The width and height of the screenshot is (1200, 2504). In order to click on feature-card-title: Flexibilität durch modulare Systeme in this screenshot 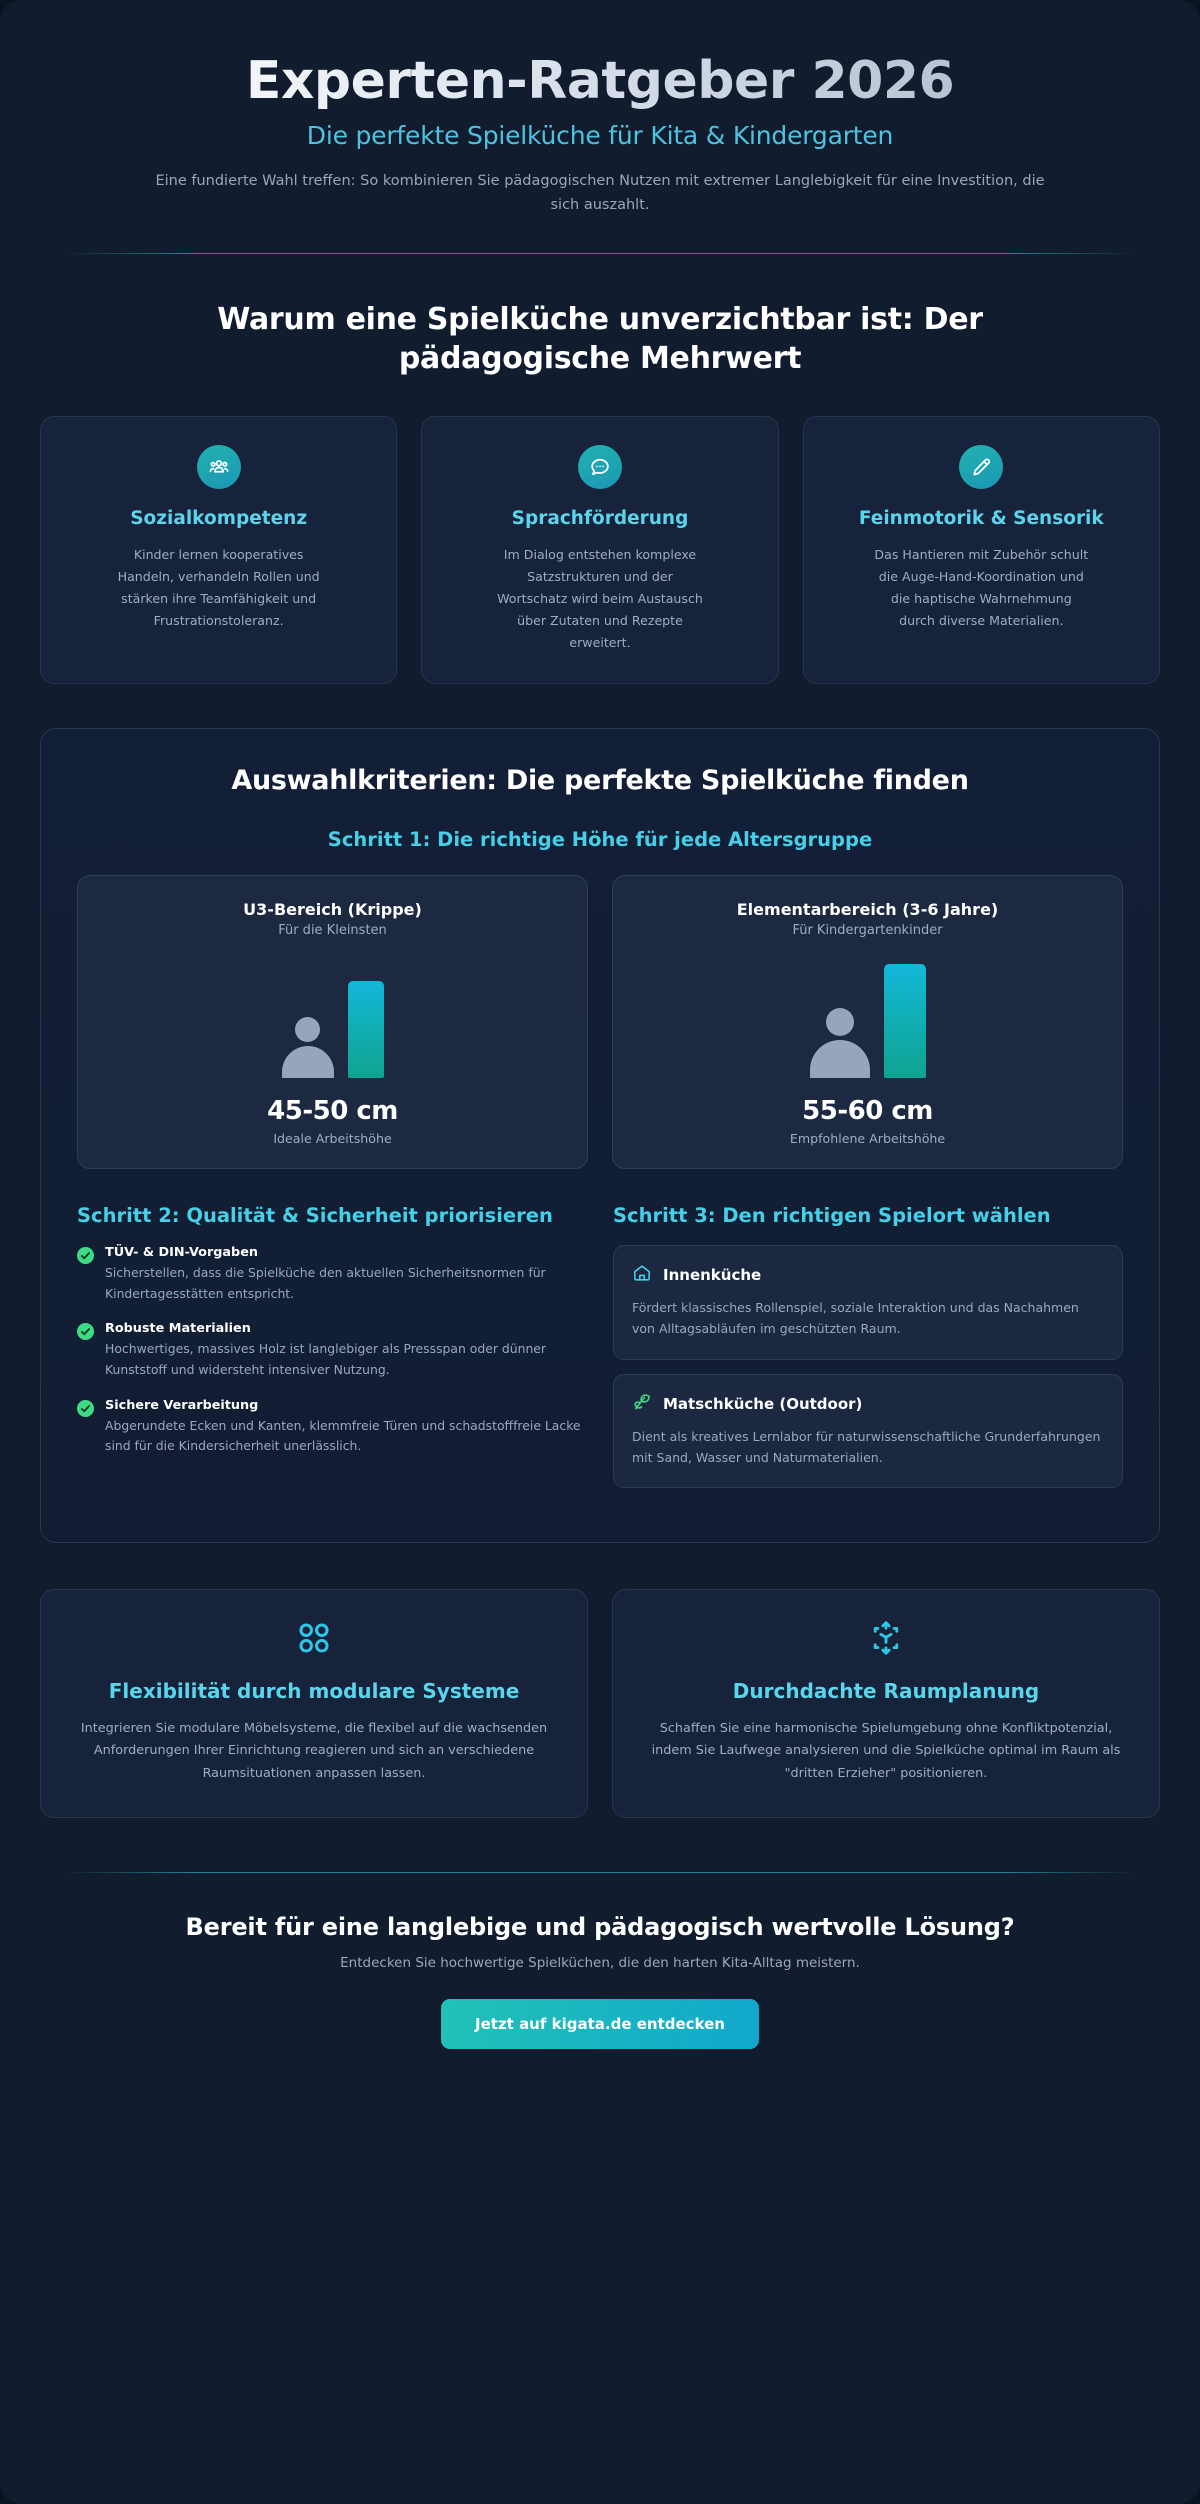, I will do `click(314, 1691)`.